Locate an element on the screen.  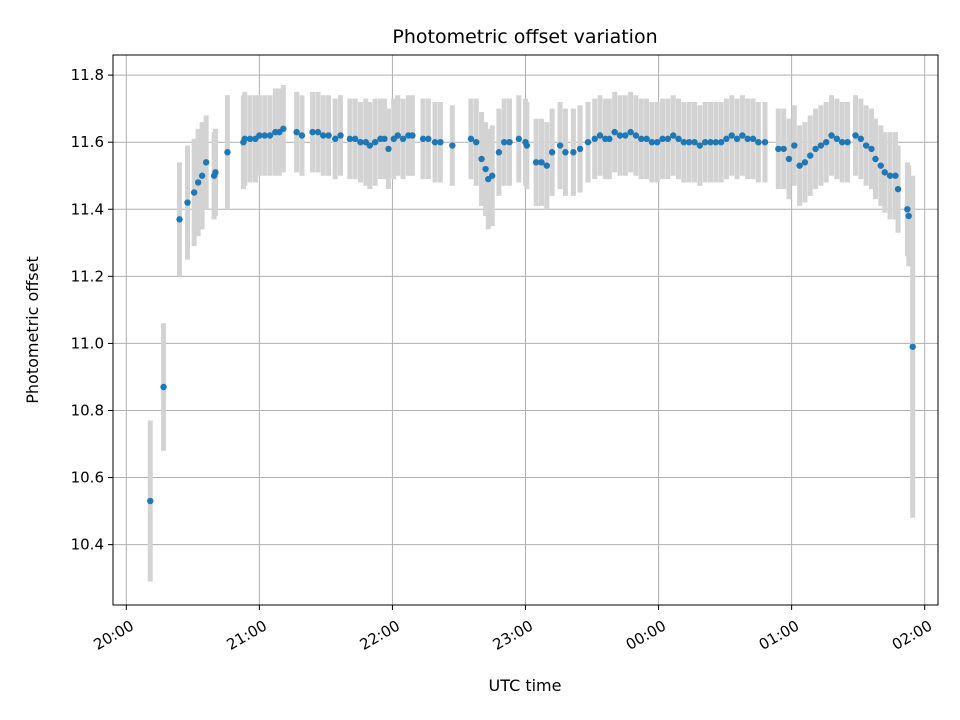
y-tick-label: 11.2 is located at coordinates (87, 276).